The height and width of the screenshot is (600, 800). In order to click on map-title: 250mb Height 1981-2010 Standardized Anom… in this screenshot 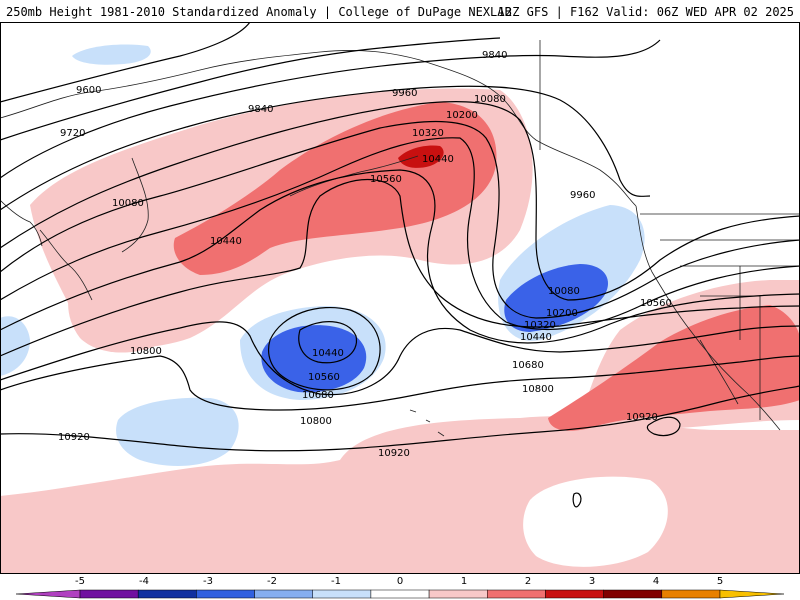, I will do `click(259, 12)`.